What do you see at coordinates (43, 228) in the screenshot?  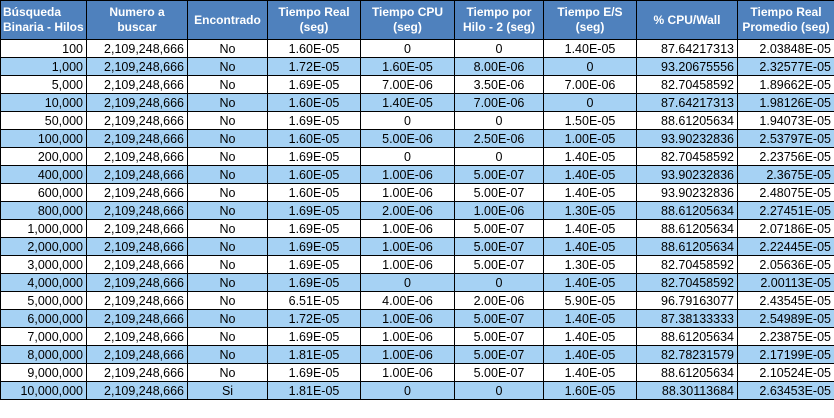 I see `cell-busqueda-hilos: 1,000,000` at bounding box center [43, 228].